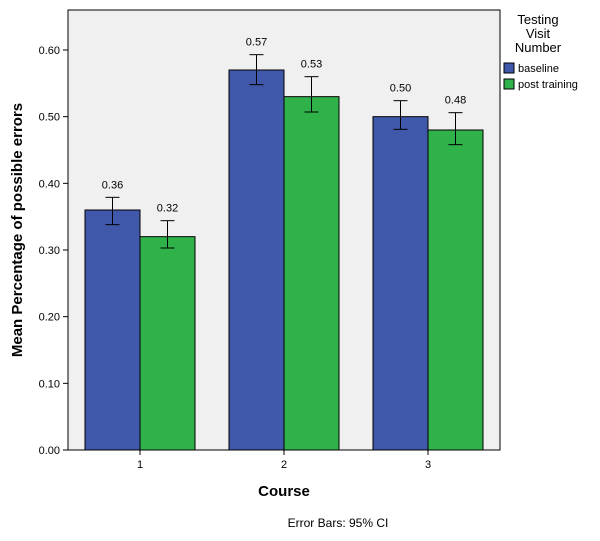 Image resolution: width=600 pixels, height=541 pixels. I want to click on x-axis-title: Course, so click(284, 491).